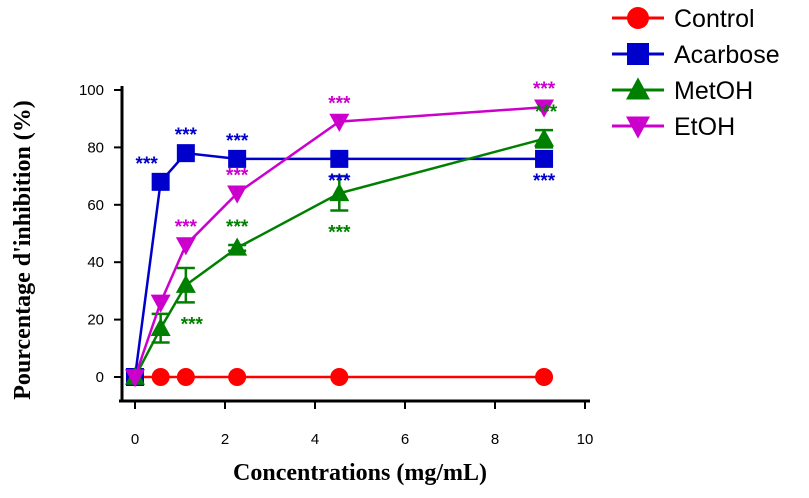  Describe the element at coordinates (495, 439) in the screenshot. I see `x-tick-label: 8` at that location.